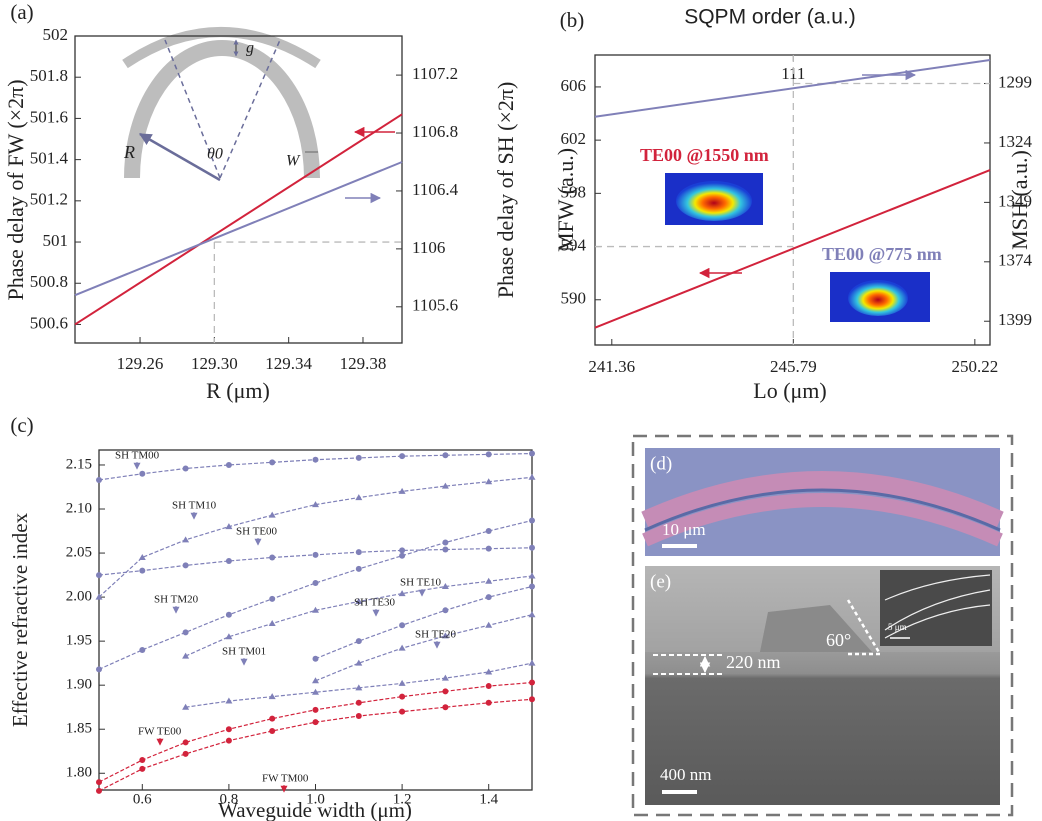  I want to click on annotation: TE00 @775 nm, so click(882, 254).